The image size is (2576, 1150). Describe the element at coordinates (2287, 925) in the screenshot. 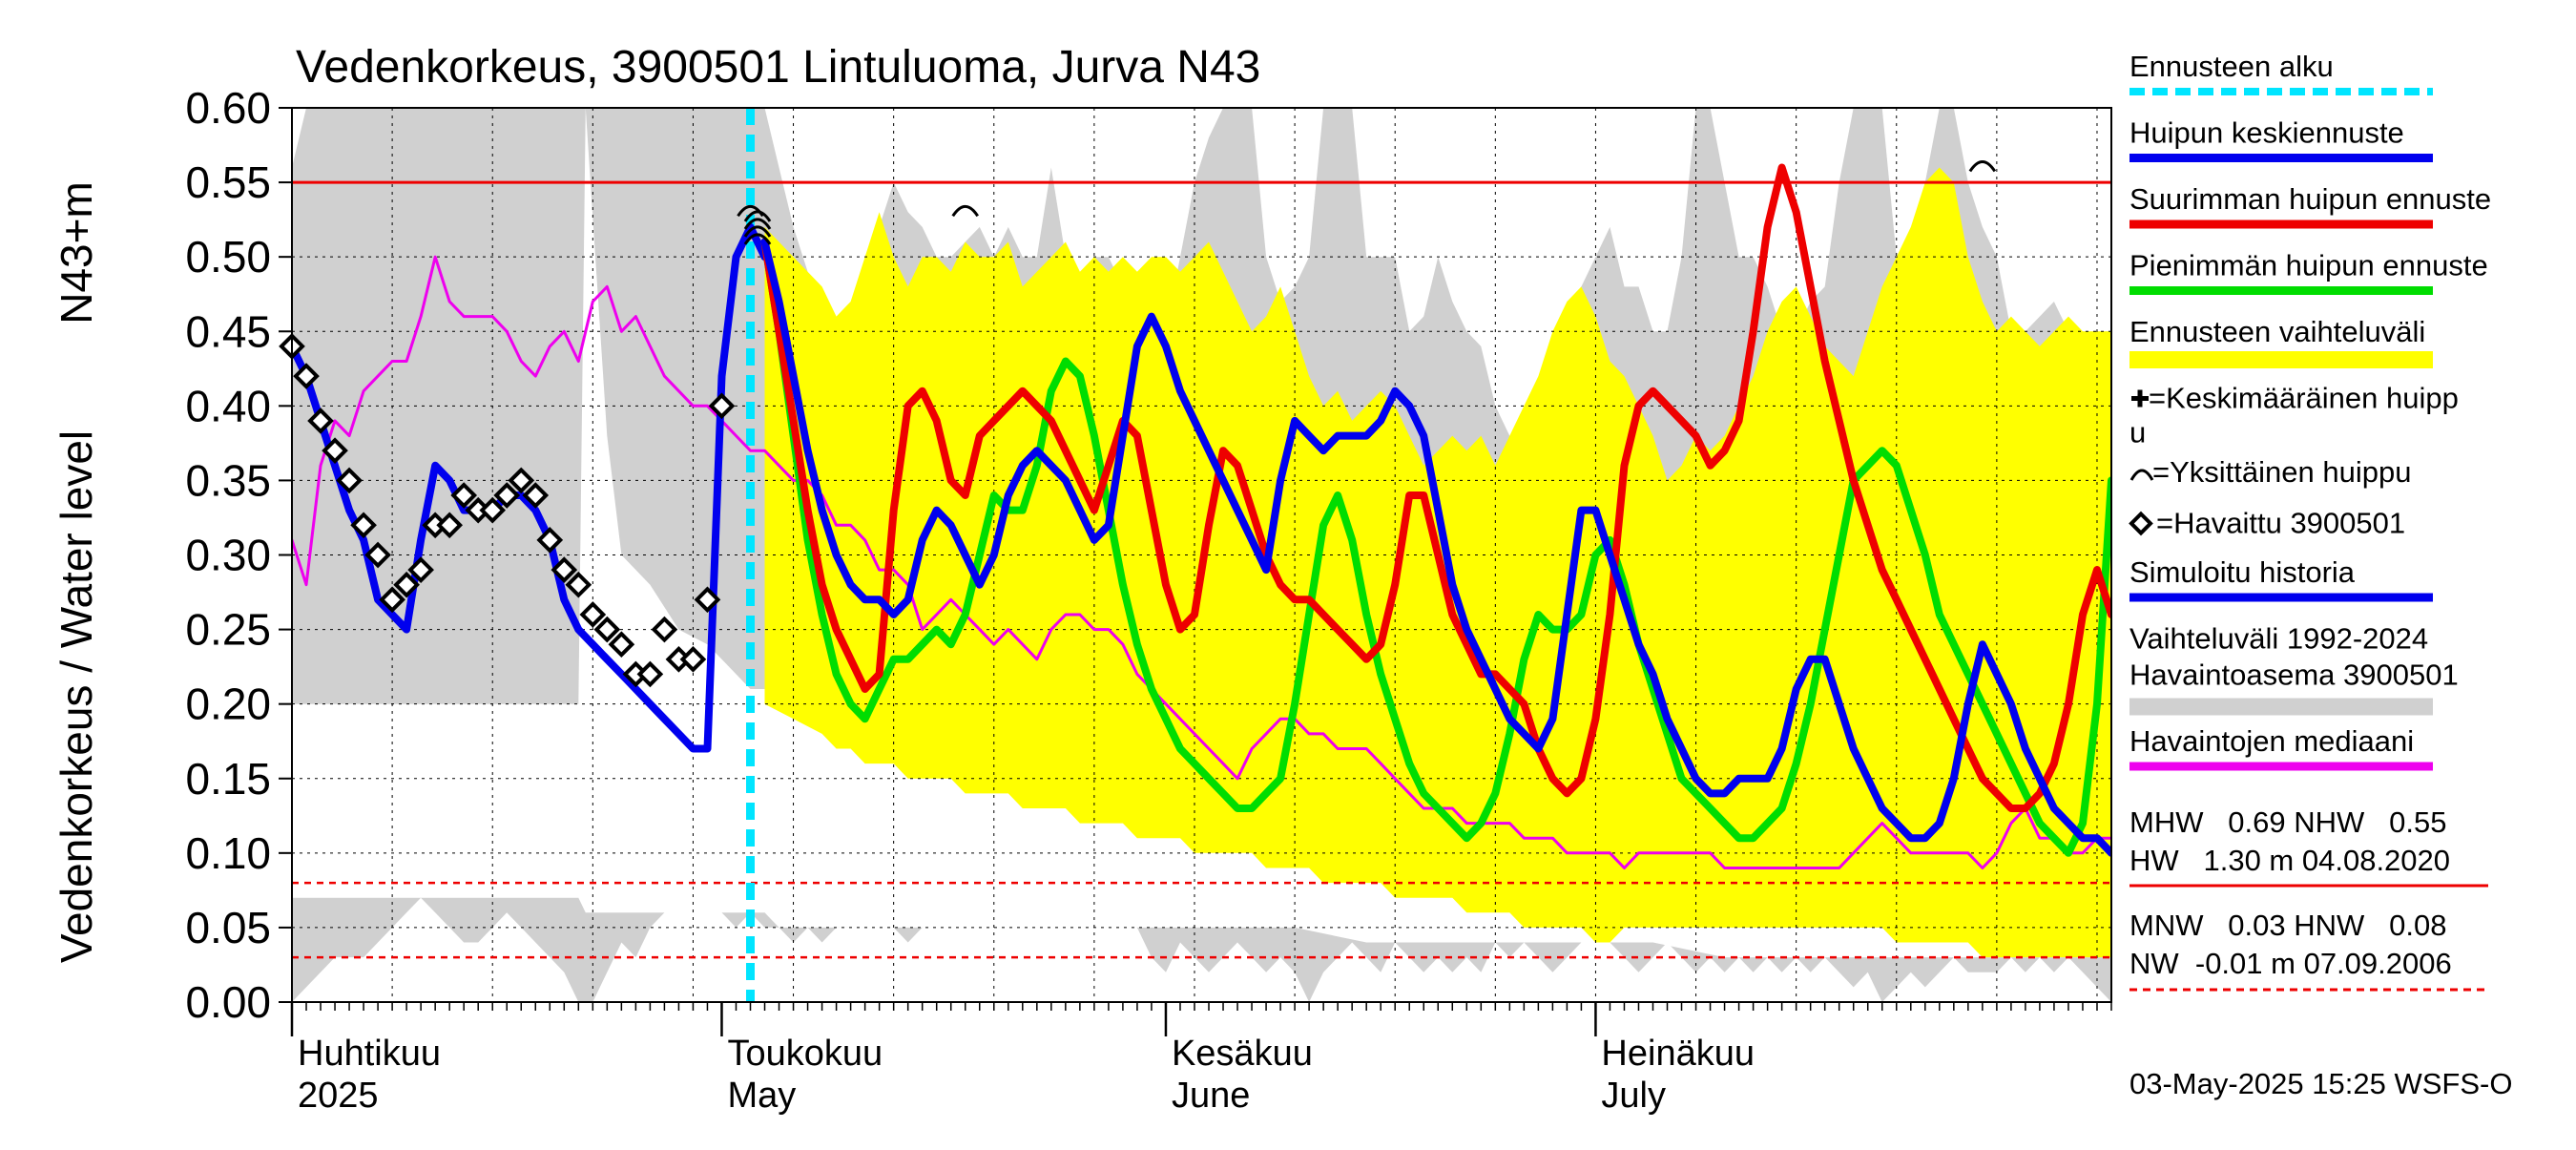

I see `stats-mnw: MNW 0.03 HNW 0.08` at that location.